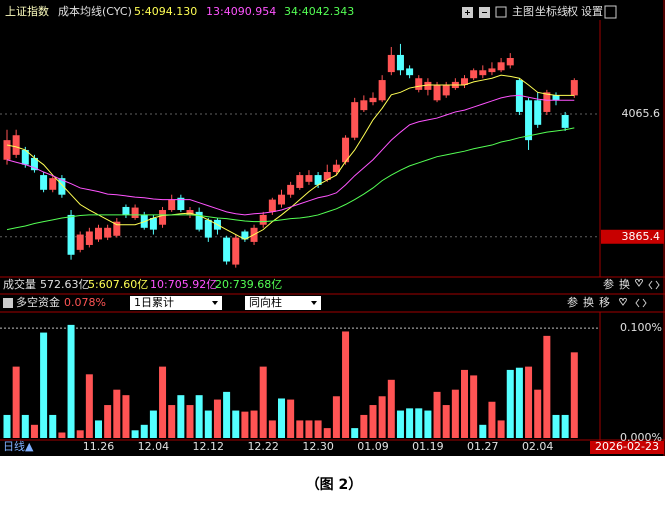 Image resolution: width=668 pixels, height=508 pixels. Describe the element at coordinates (19, 284) in the screenshot. I see `volume-title: 成交量` at that location.